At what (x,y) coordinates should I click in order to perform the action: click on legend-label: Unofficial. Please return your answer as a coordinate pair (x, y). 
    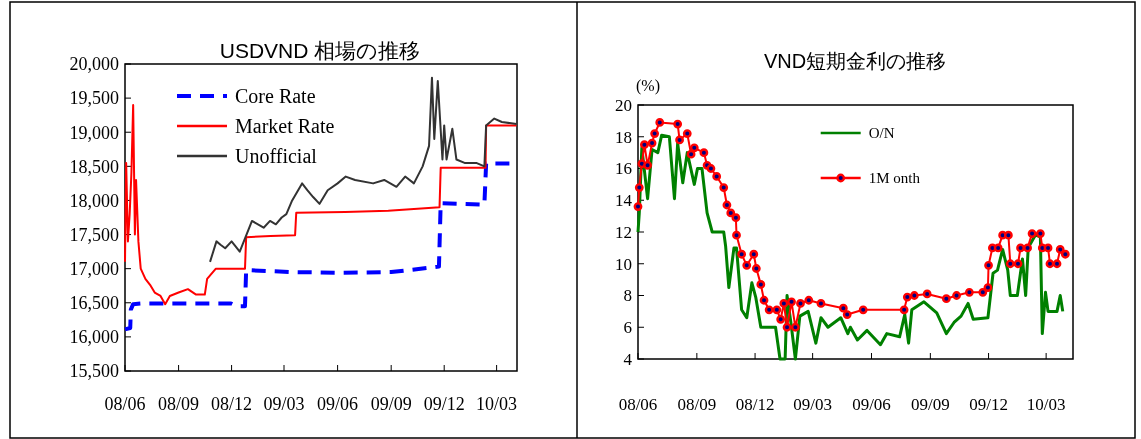
    Looking at the image, I should click on (276, 156).